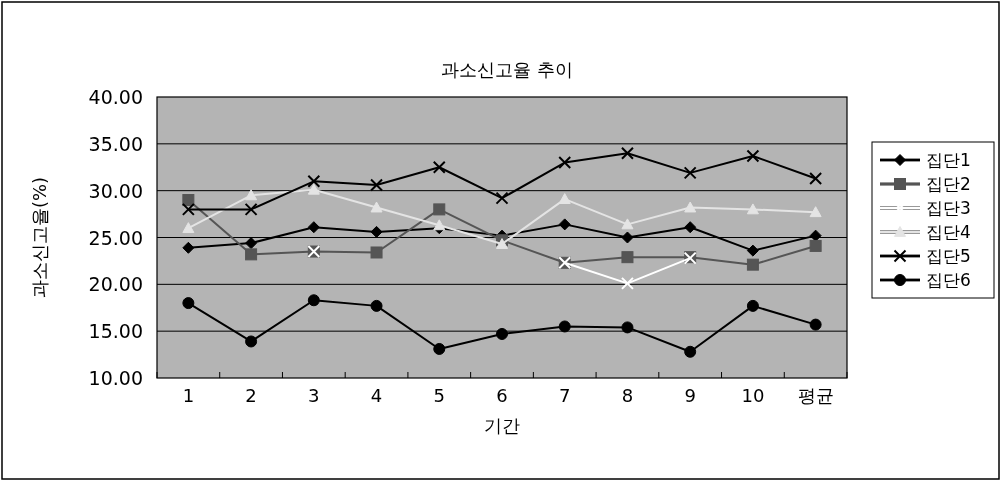  I want to click on x-tick-label: 6, so click(502, 395).